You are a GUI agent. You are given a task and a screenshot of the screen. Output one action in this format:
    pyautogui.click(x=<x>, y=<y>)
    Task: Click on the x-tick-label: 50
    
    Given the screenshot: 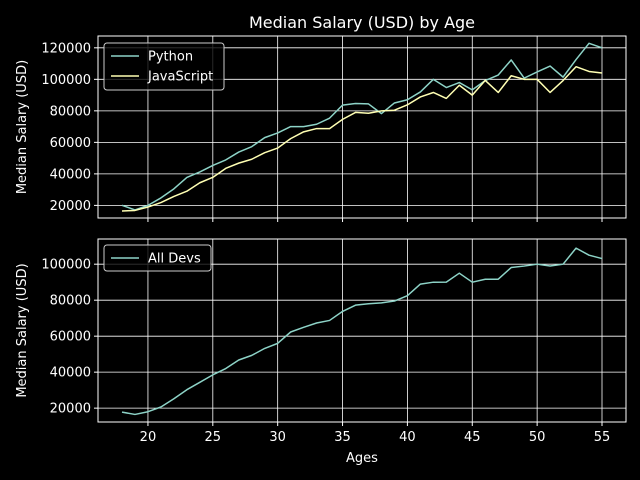 What is the action you would take?
    pyautogui.click(x=537, y=437)
    